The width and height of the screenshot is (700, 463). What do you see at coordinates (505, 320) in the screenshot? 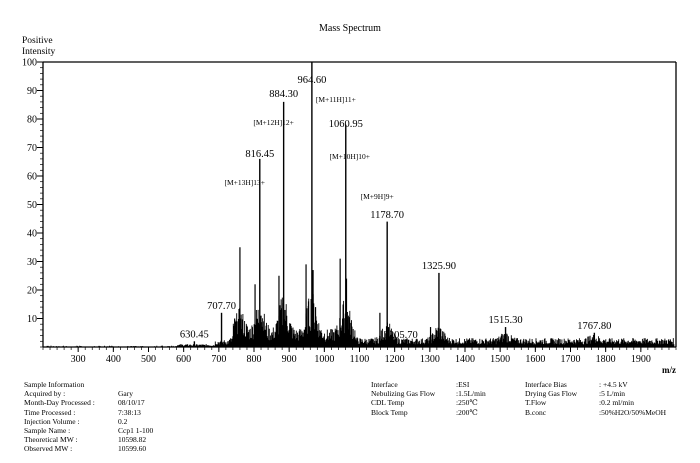
I see `peak-label: 1515.30` at bounding box center [505, 320].